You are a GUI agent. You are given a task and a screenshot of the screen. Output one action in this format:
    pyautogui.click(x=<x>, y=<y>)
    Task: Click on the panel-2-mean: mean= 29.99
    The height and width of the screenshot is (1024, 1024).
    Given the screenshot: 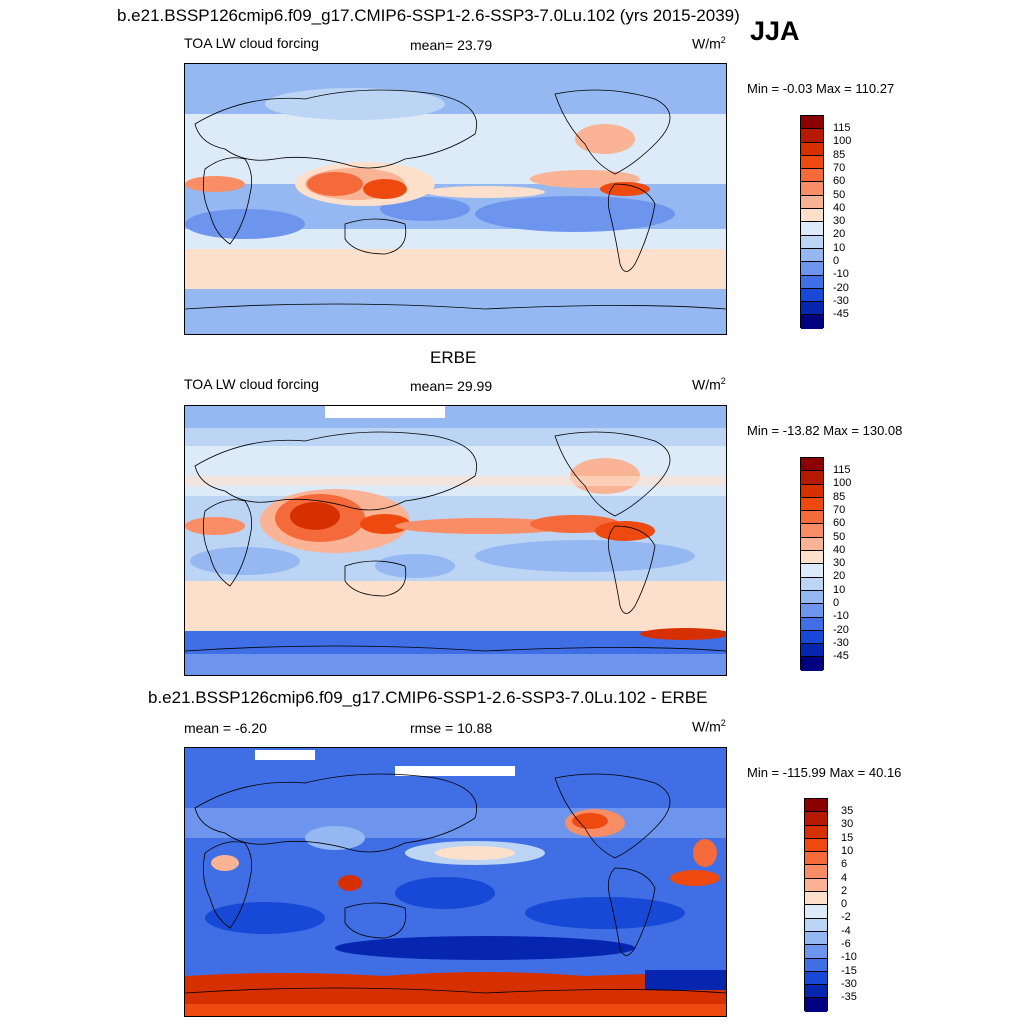 What is the action you would take?
    pyautogui.click(x=451, y=386)
    